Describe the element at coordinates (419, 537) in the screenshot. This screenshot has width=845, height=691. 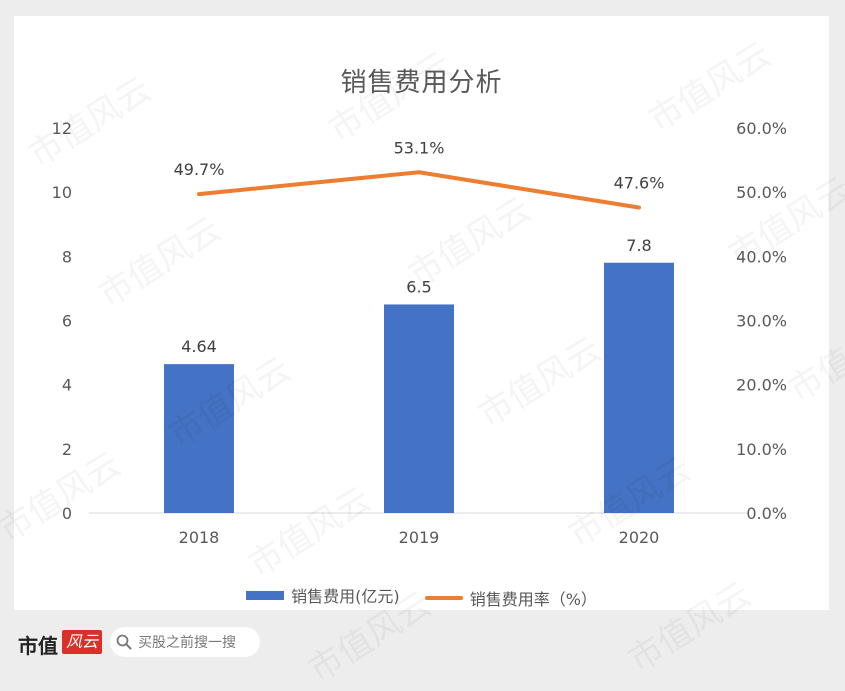
I see `x-tick-label: 2019` at that location.